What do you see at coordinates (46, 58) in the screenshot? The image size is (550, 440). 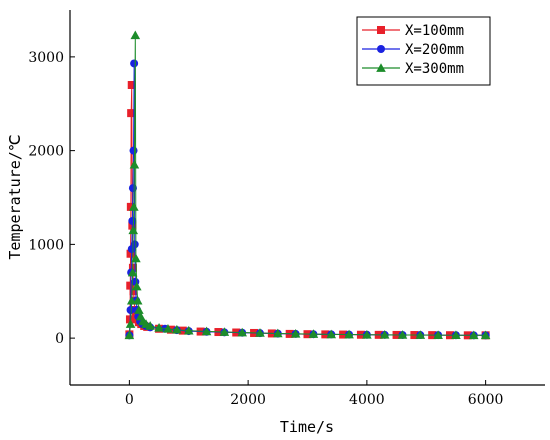 I see `y-tick-label: 3000` at bounding box center [46, 58].